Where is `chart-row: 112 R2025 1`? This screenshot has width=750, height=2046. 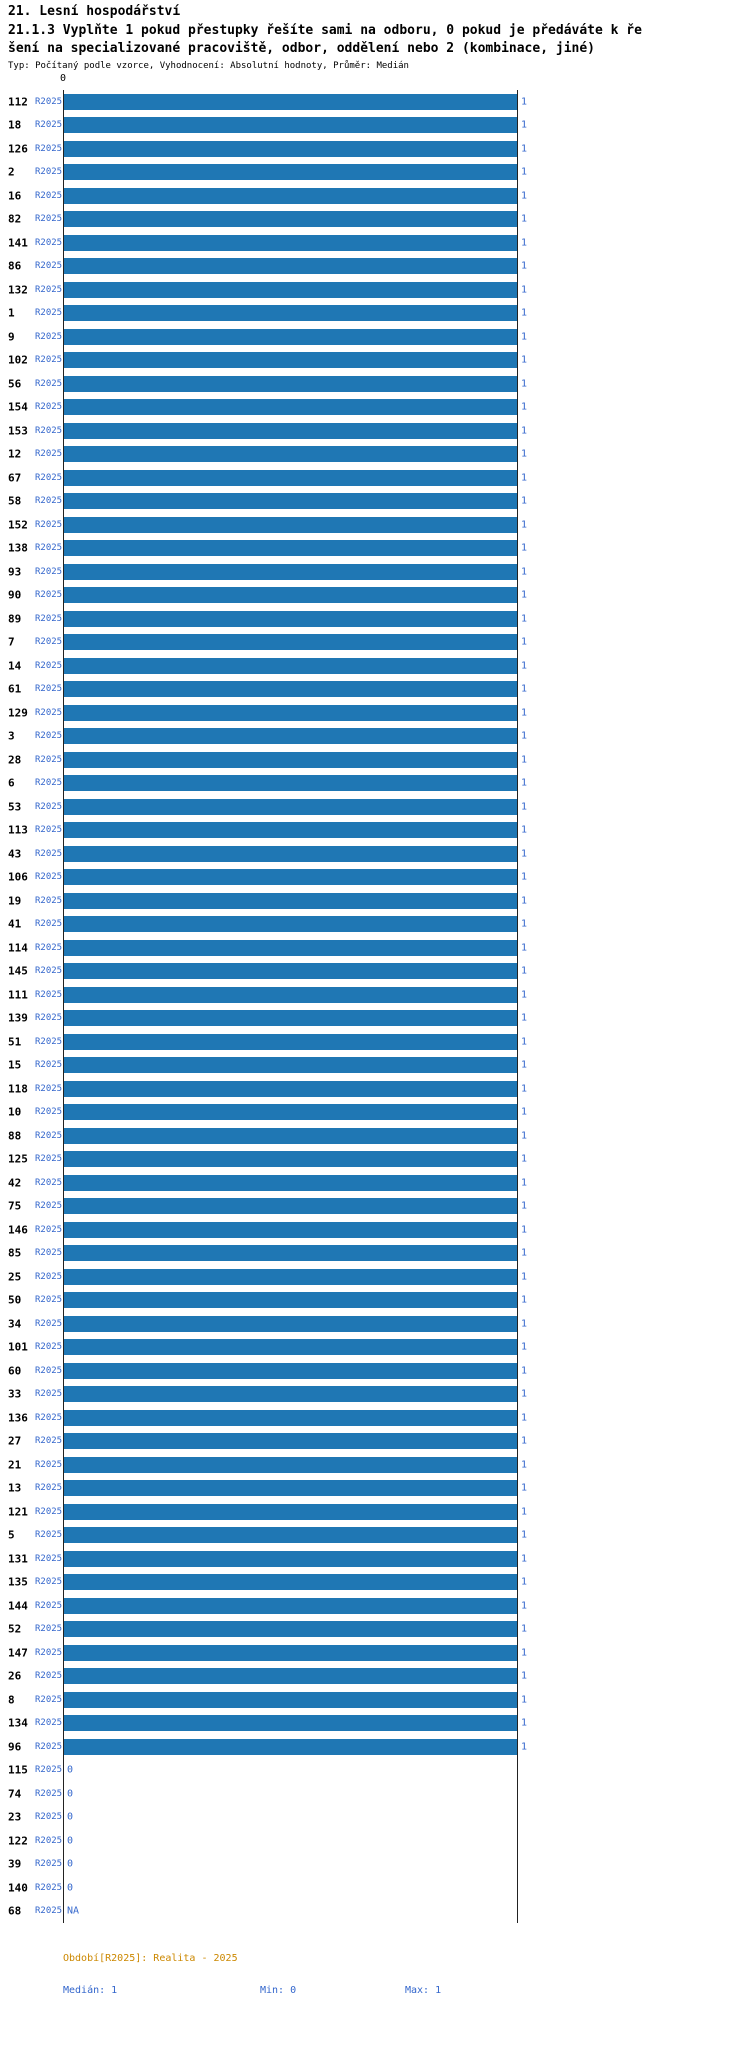
chart-row: 112 R2025 1 is located at coordinates (375, 102).